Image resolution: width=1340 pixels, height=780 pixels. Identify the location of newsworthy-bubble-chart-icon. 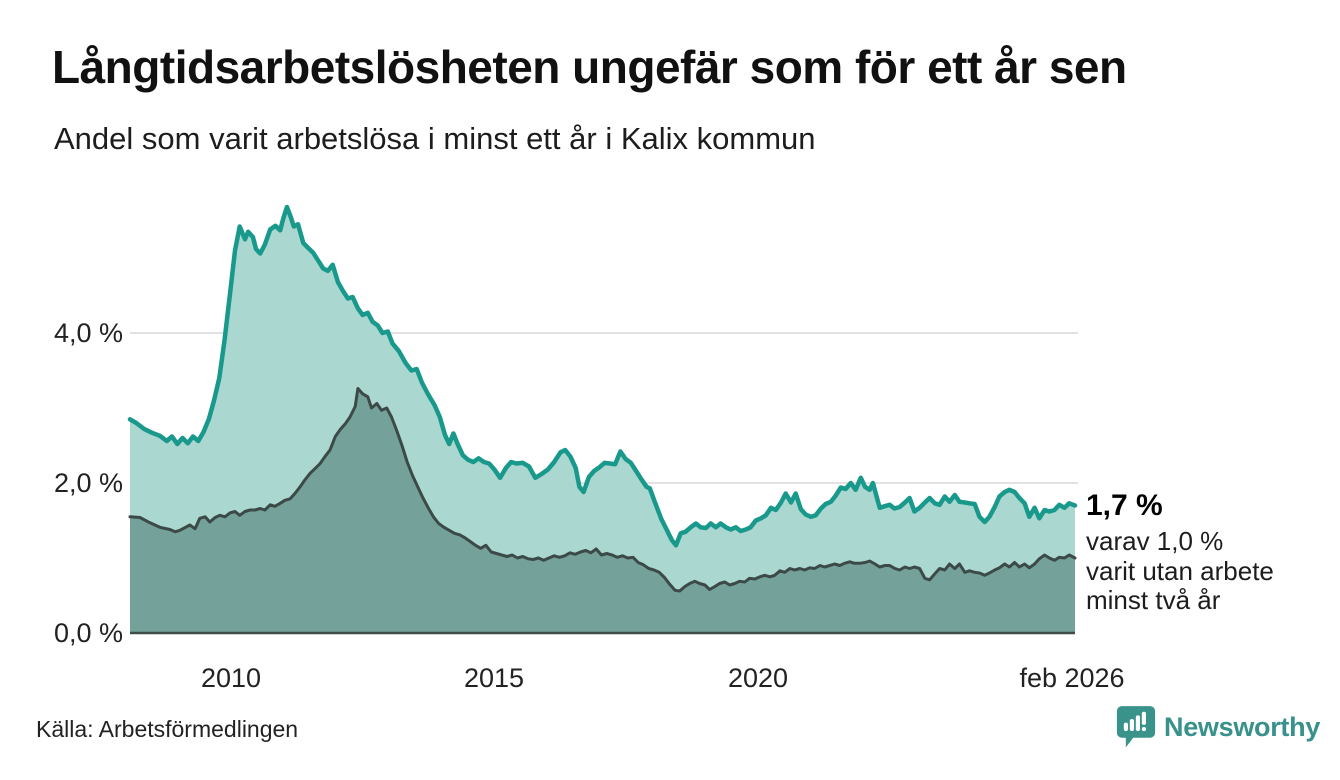
(1136, 729).